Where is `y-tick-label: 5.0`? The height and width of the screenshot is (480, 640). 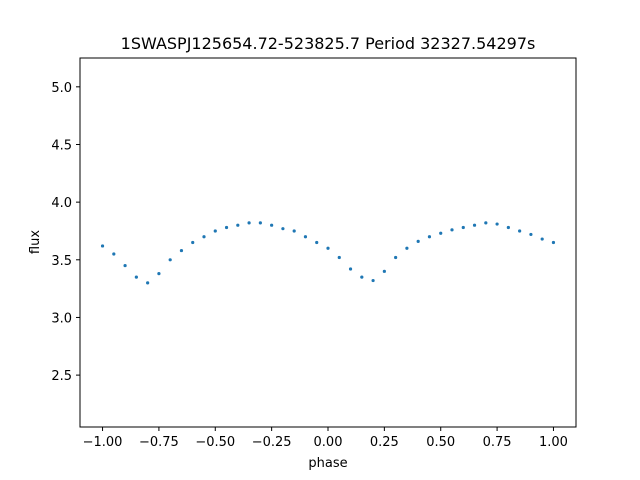
y-tick-label: 5.0 is located at coordinates (61, 88).